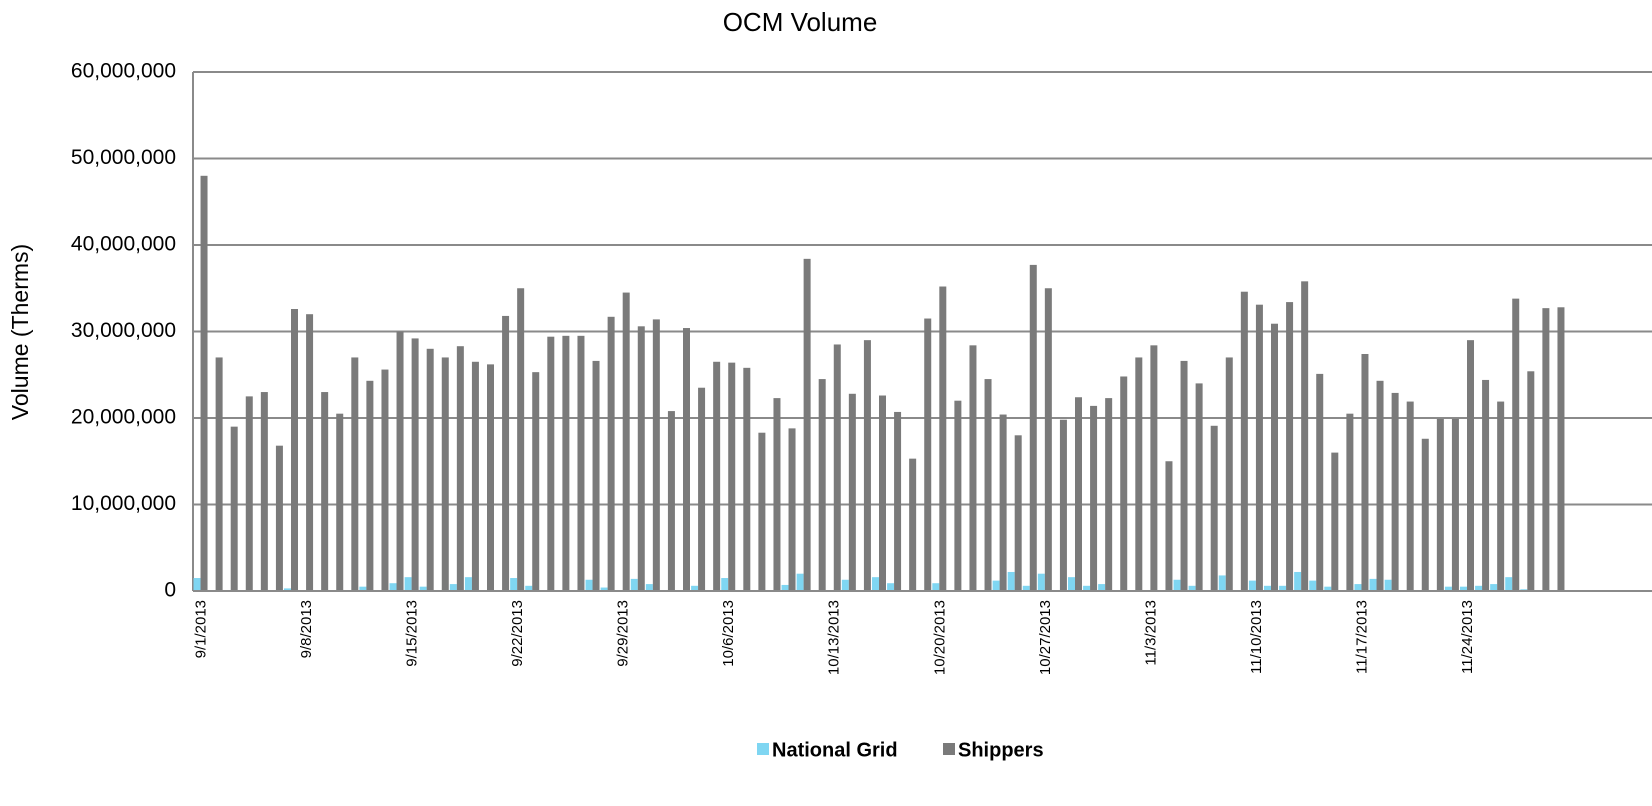 The image size is (1652, 806). I want to click on x-tick-label: 10/6/2013, so click(728, 633).